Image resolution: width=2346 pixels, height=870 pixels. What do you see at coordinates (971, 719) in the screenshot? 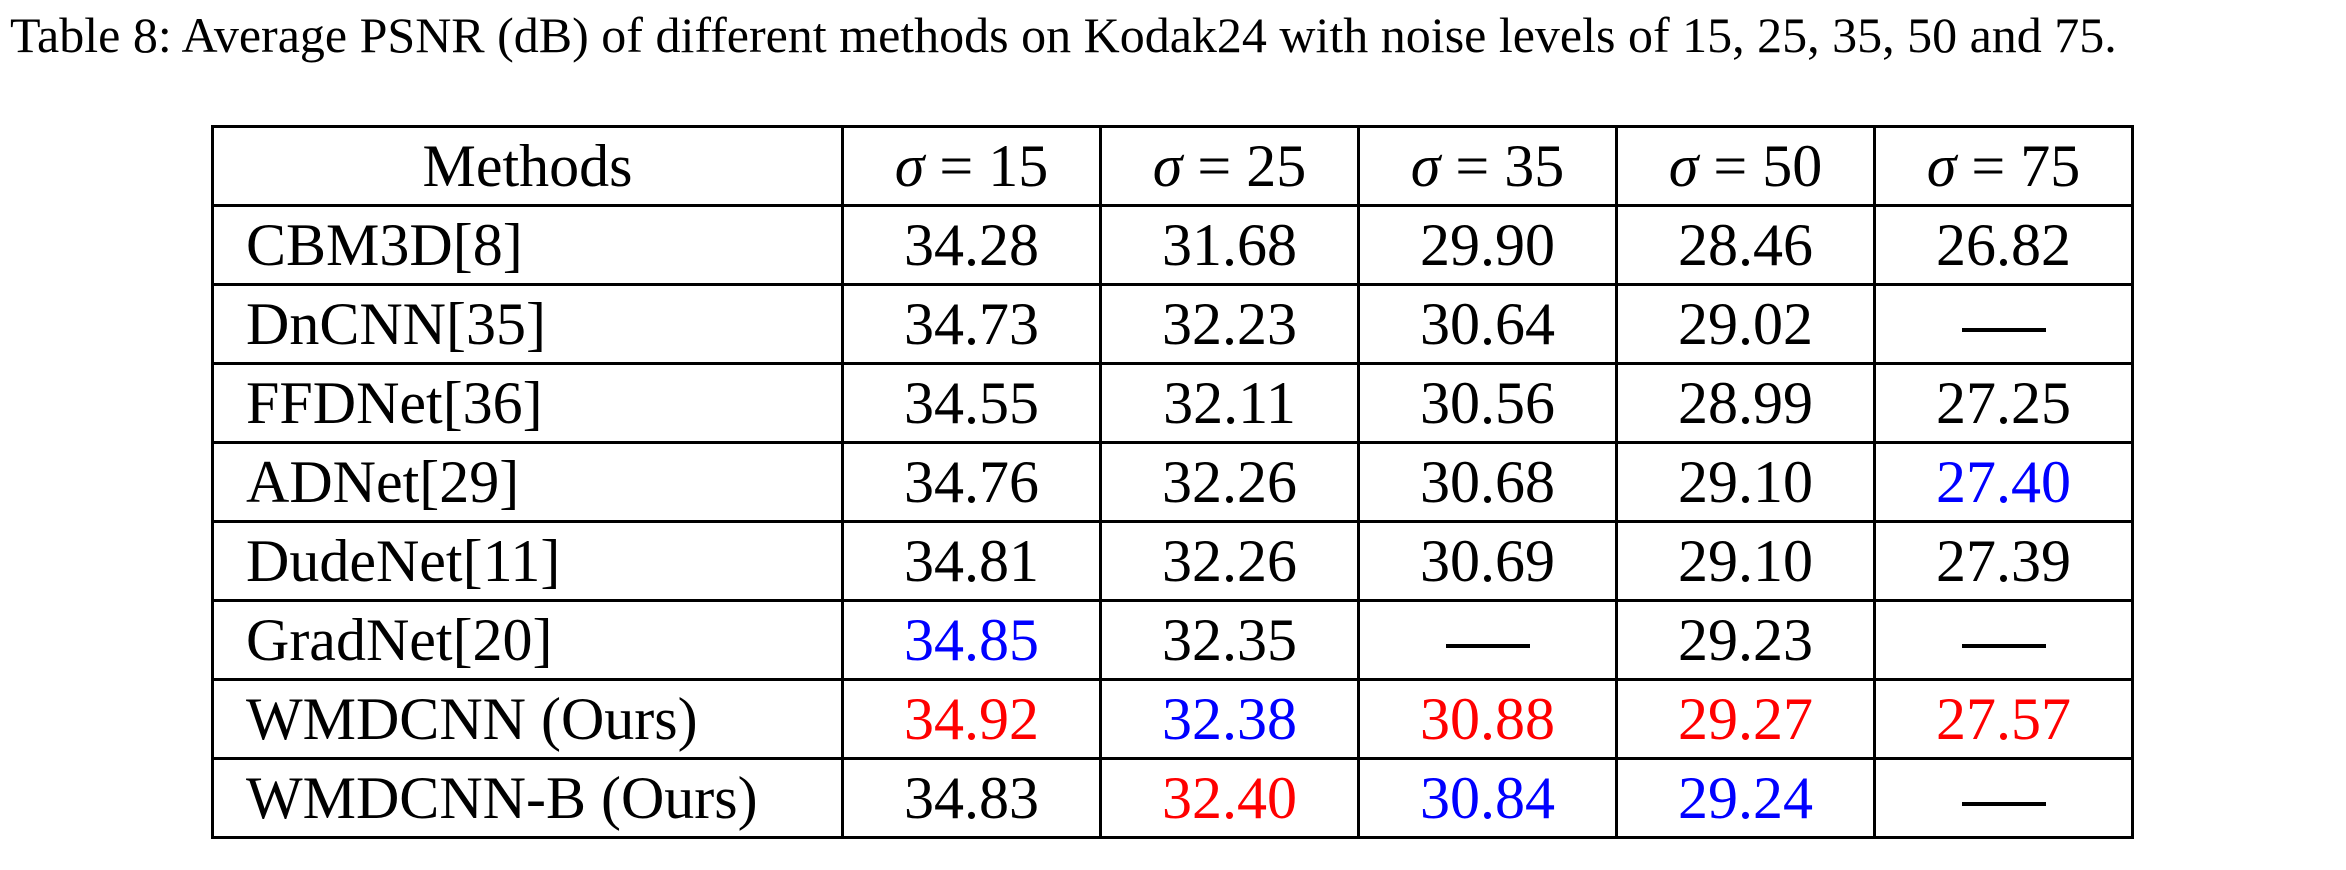
I see `psnr-value-cell: 34.92` at bounding box center [971, 719].